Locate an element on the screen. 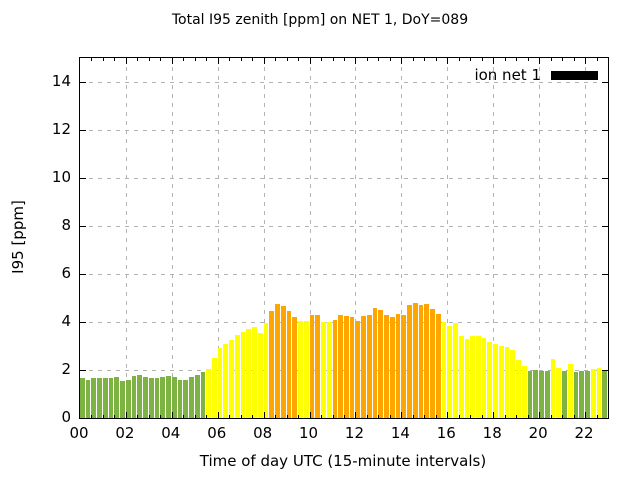 Image resolution: width=640 pixels, height=480 pixels. legend: ion net 1 is located at coordinates (536, 75).